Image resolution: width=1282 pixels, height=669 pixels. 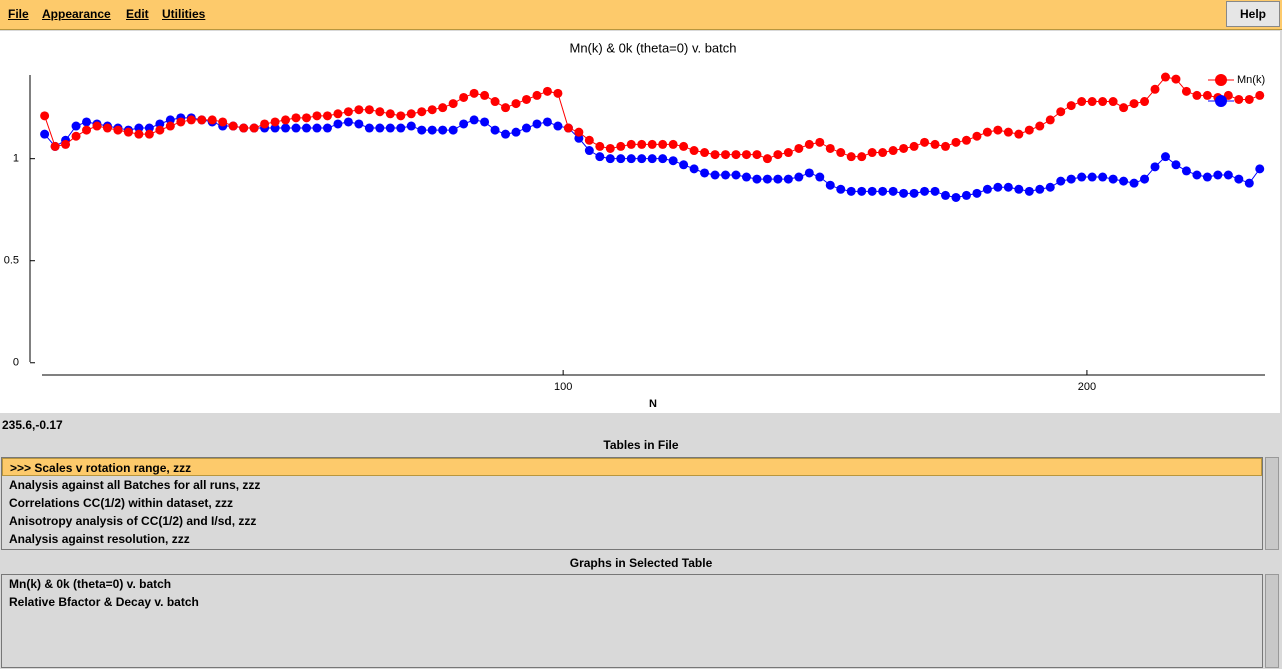 What do you see at coordinates (16, 363) in the screenshot?
I see `y-tick-label: 0` at bounding box center [16, 363].